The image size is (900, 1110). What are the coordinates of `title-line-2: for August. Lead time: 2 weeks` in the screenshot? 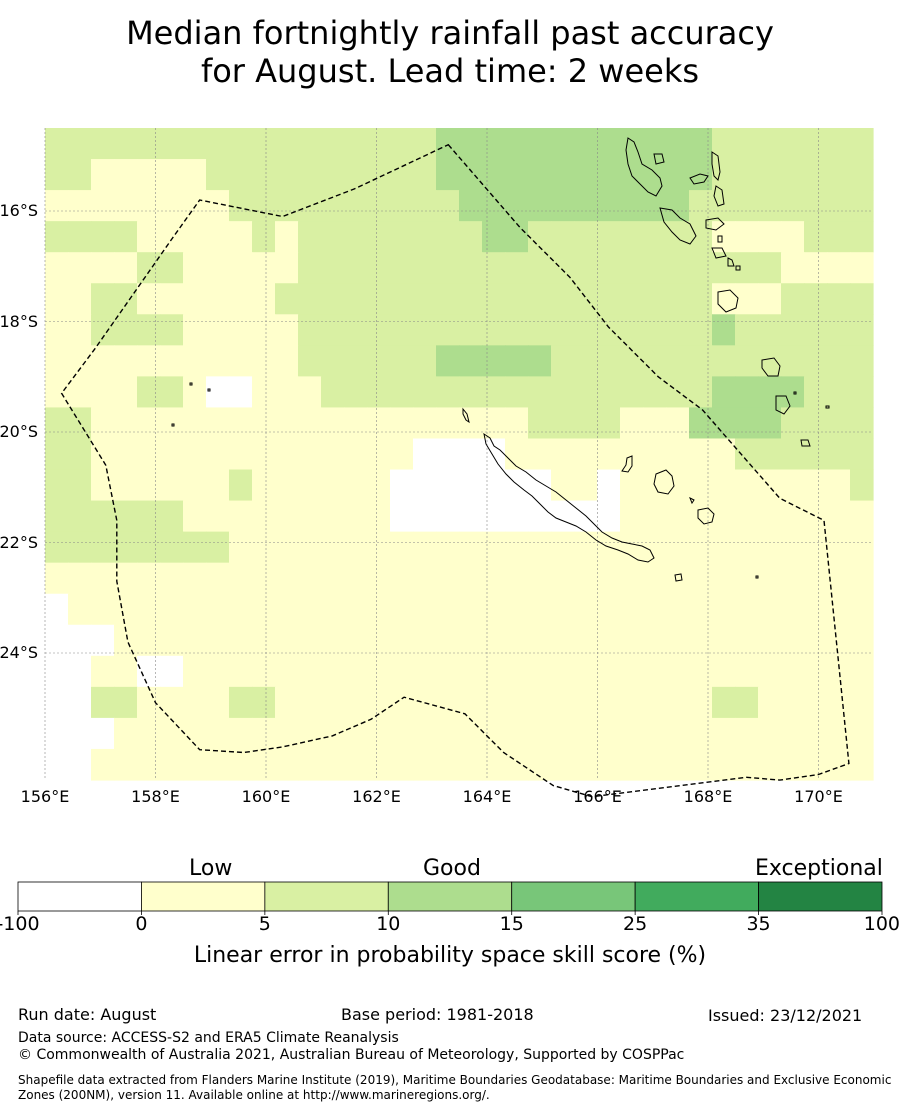 It's located at (450, 71).